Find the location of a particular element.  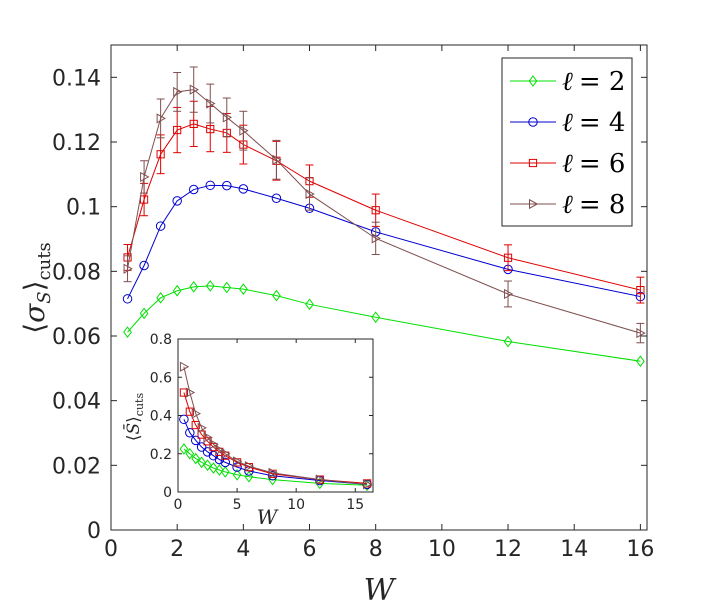

y-tick-label: 0.04 is located at coordinates (76, 402).